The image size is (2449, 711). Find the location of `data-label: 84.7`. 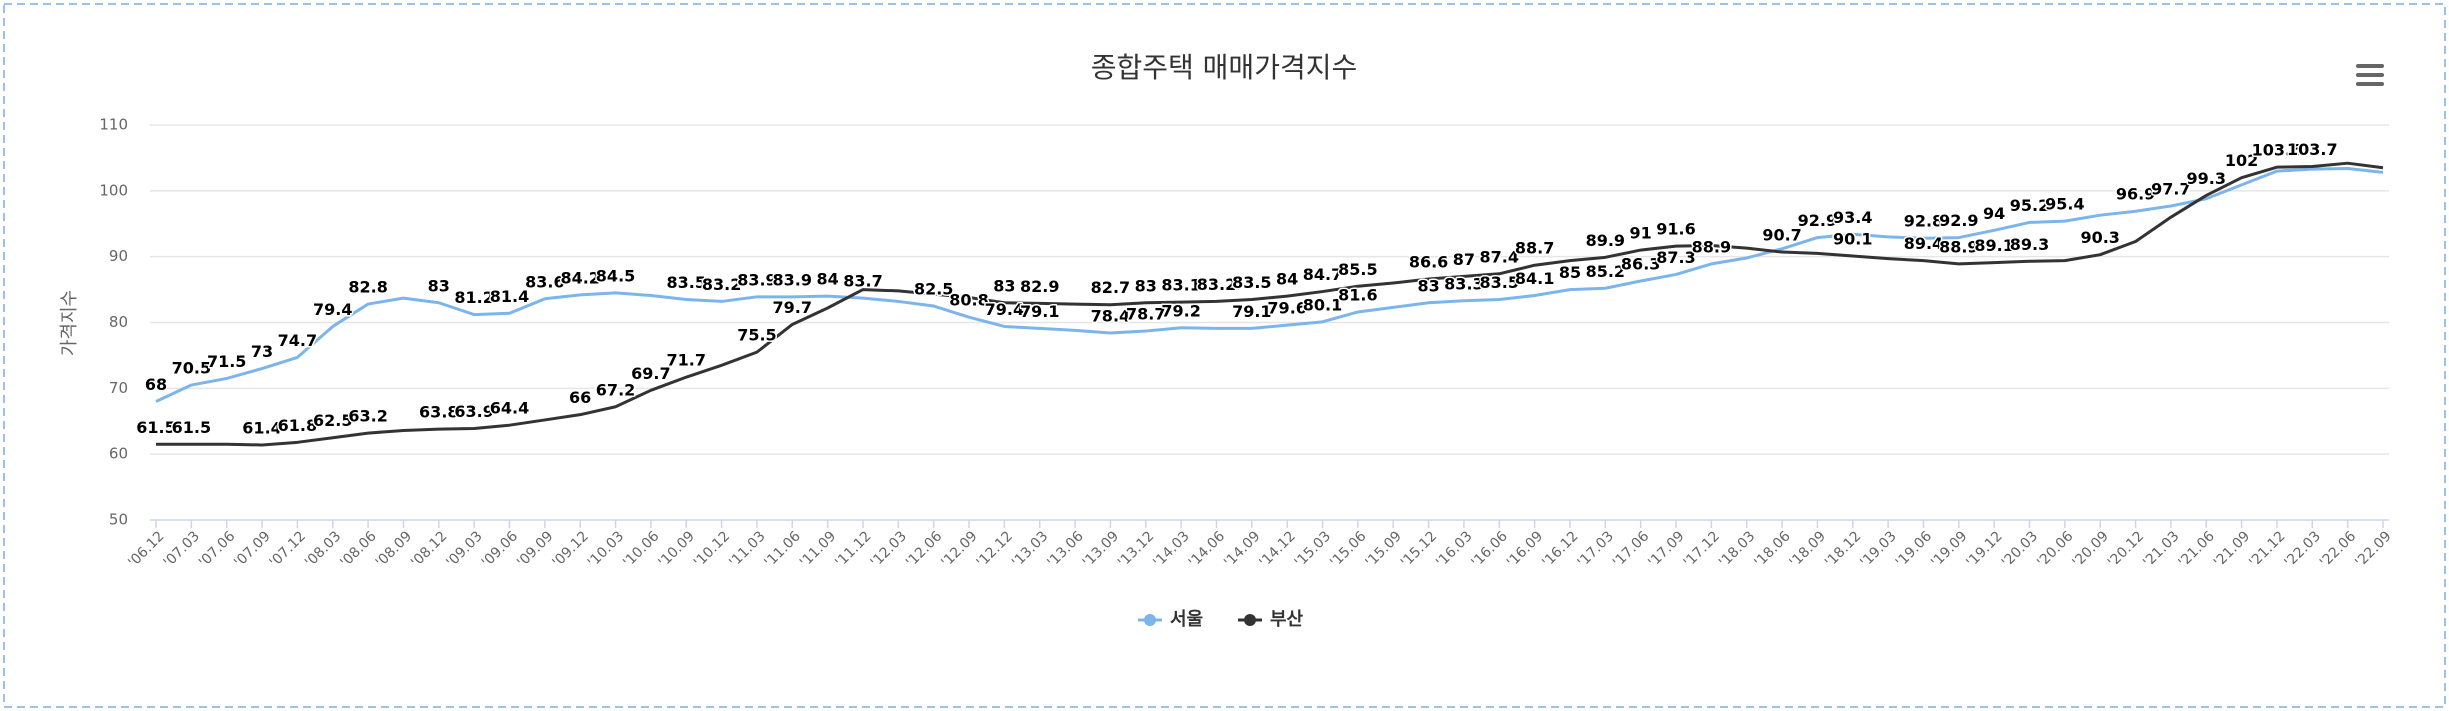

data-label: 84.7 is located at coordinates (1322, 274).